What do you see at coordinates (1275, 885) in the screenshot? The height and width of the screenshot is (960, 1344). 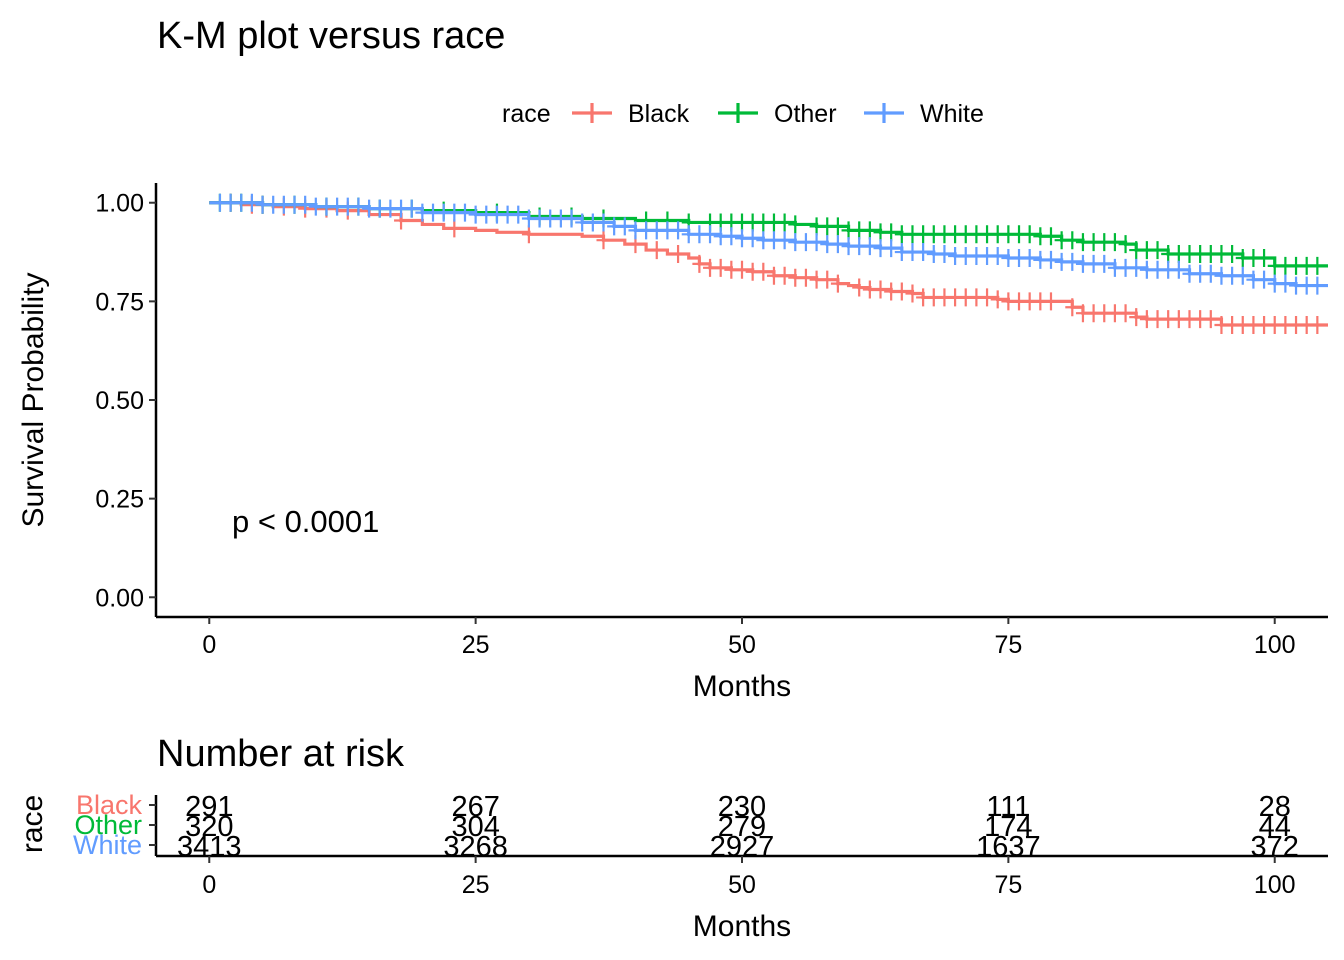 I see `risk-x-tick-label: 100` at bounding box center [1275, 885].